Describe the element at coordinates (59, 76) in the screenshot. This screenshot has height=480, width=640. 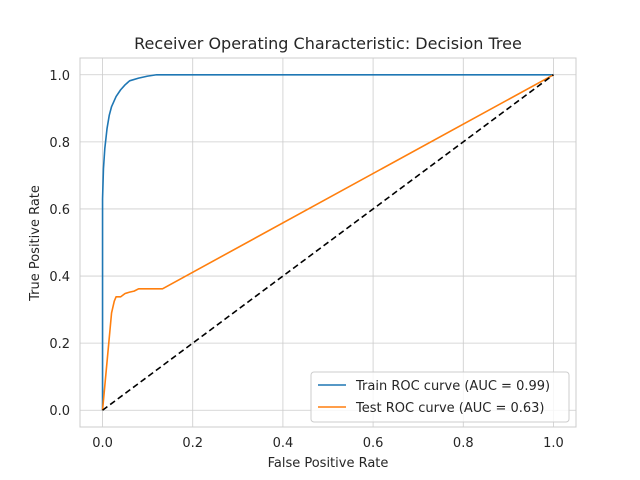
I see `y-tick-label: 1.0` at that location.